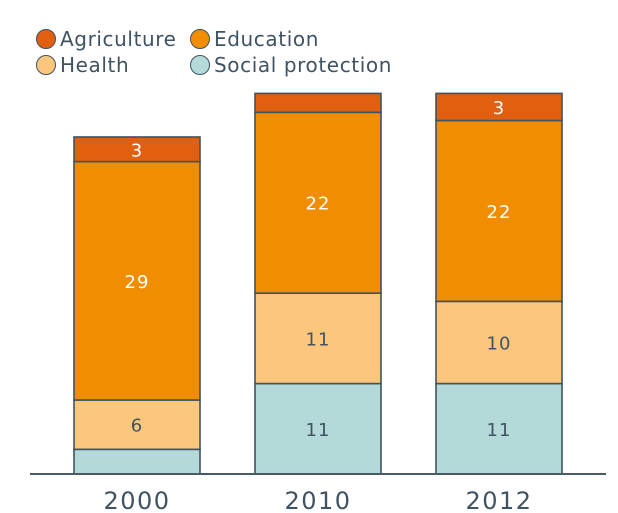  Describe the element at coordinates (136, 500) in the screenshot. I see `x-tick-label-2000: 2000` at that location.